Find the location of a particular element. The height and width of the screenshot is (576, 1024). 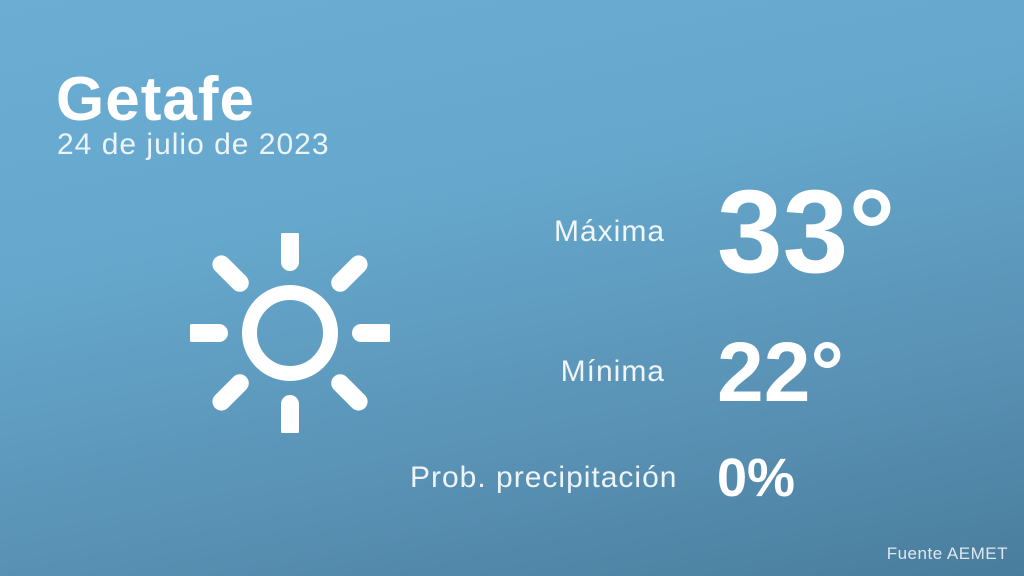

metric-label-minima: Mínima is located at coordinates (612, 371).